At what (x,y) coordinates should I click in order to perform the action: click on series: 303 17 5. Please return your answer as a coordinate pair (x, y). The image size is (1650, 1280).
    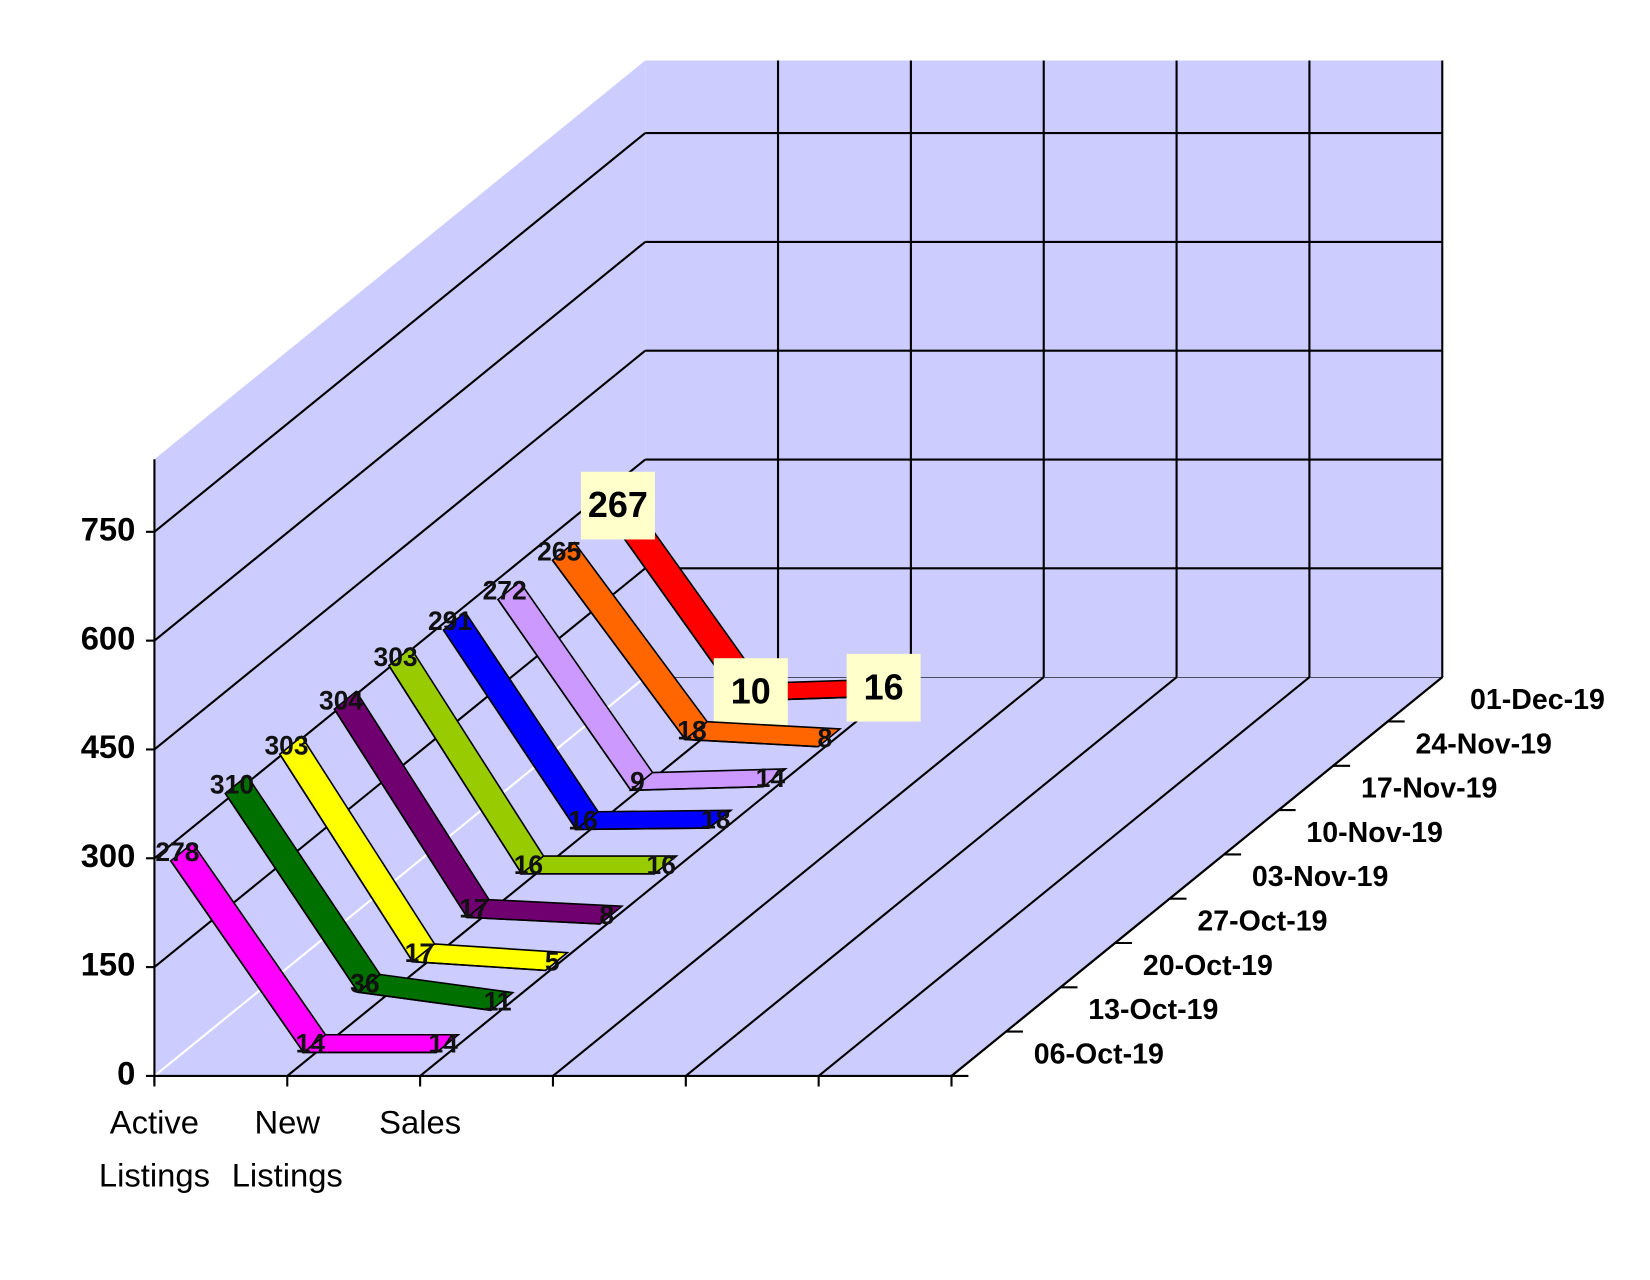
    Looking at the image, I should click on (417, 853).